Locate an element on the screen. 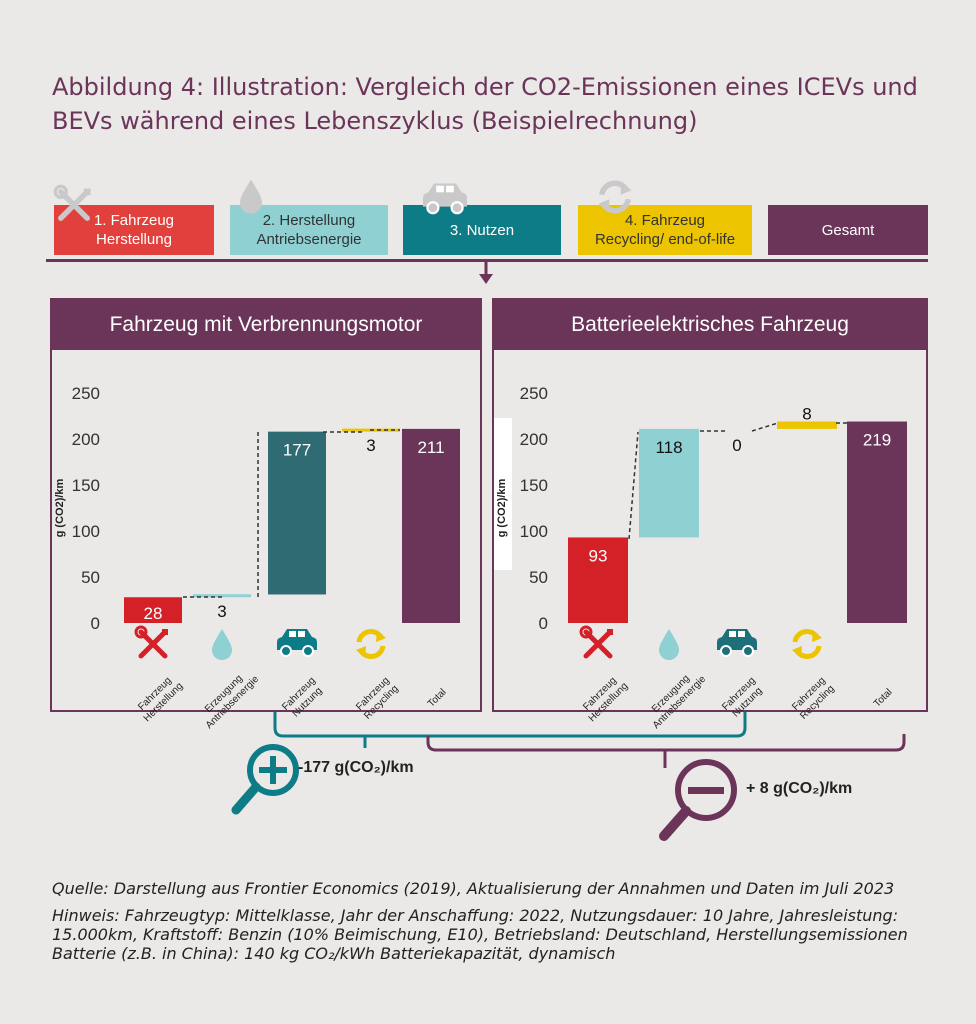  bar-value-label: 8 is located at coordinates (806, 414).